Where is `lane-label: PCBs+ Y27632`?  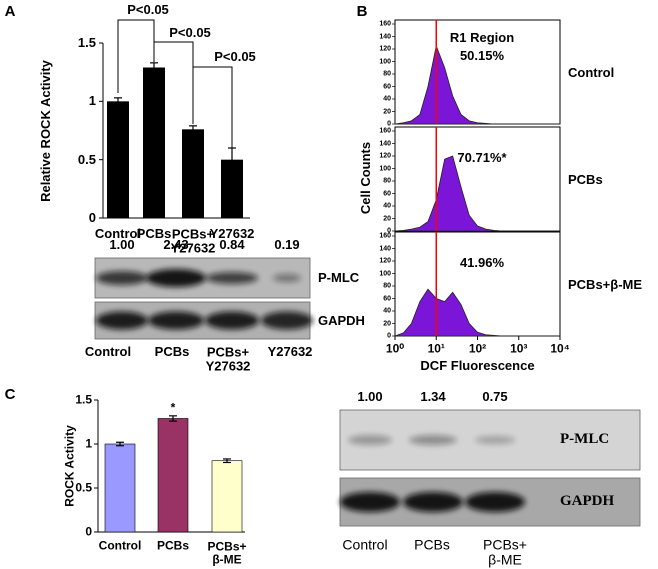
lane-label: PCBs+ Y27632 is located at coordinates (228, 358).